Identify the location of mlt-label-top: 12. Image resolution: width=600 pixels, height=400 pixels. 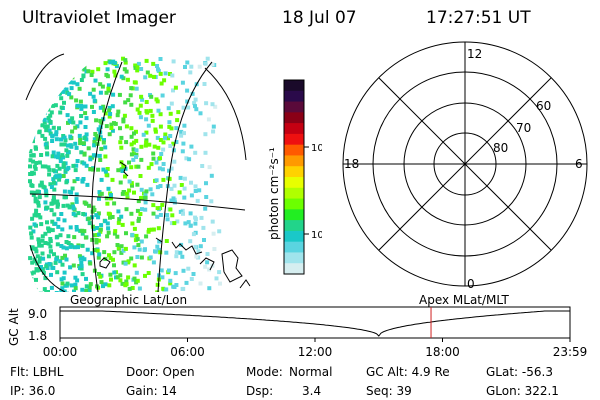
(474, 54).